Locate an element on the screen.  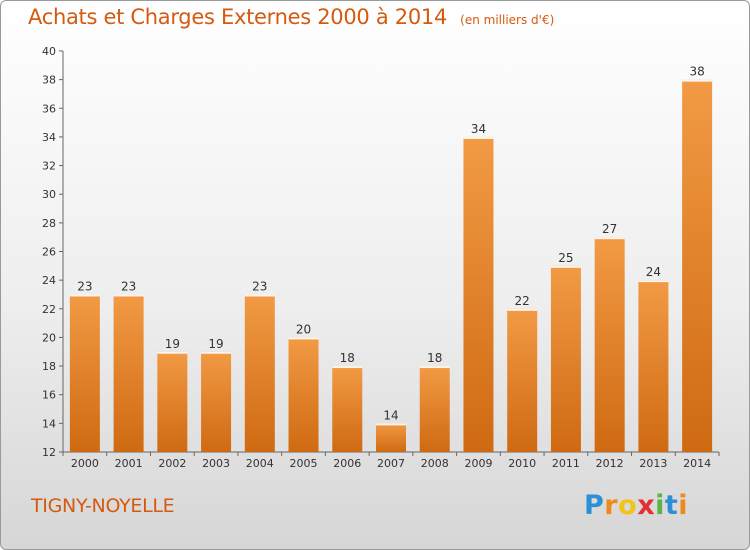
chart-title: Achats et Charges Externes 2000 à 2014 is located at coordinates (238, 17).